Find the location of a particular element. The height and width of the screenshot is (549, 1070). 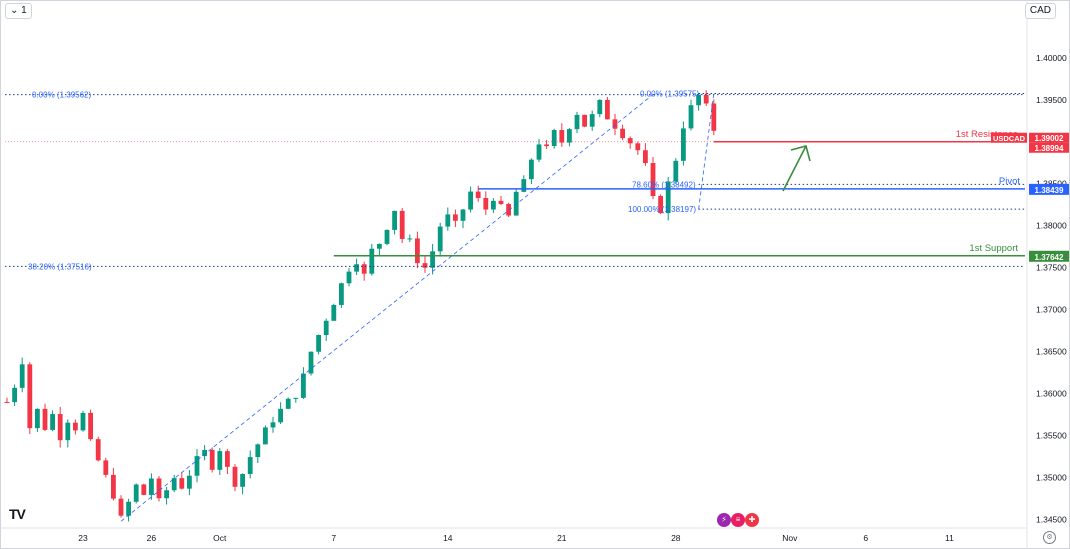

lightning-icon: ⚡ is located at coordinates (724, 520).